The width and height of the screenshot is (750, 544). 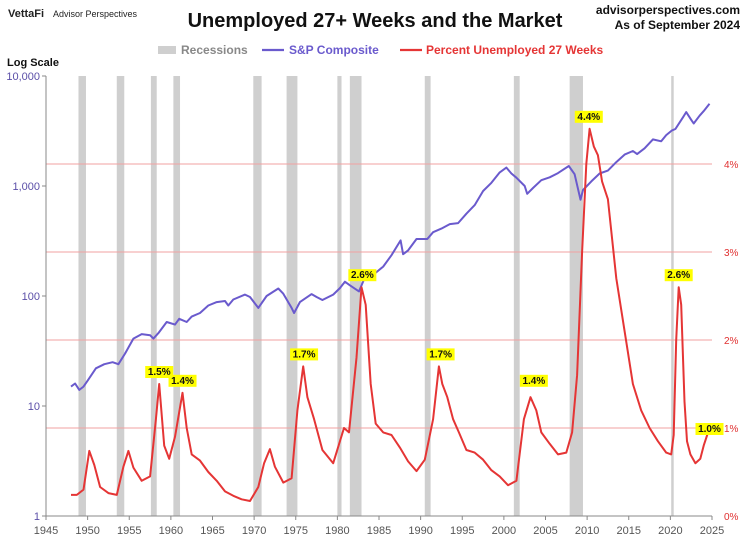 What do you see at coordinates (37, 517) in the screenshot?
I see `left-tick-label-0: 1` at bounding box center [37, 517].